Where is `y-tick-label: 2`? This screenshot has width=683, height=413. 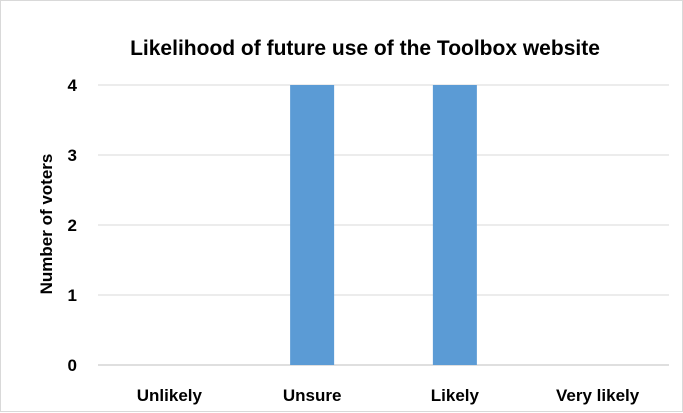 y-tick-label: 2 is located at coordinates (72, 225).